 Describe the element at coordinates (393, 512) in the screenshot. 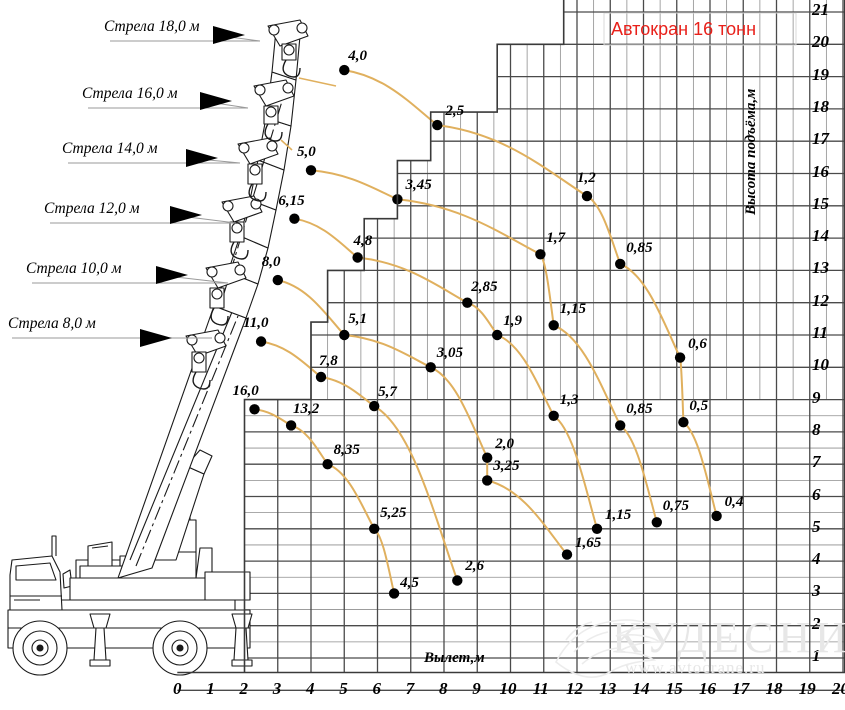

I see `load-value-label: 5,25` at that location.